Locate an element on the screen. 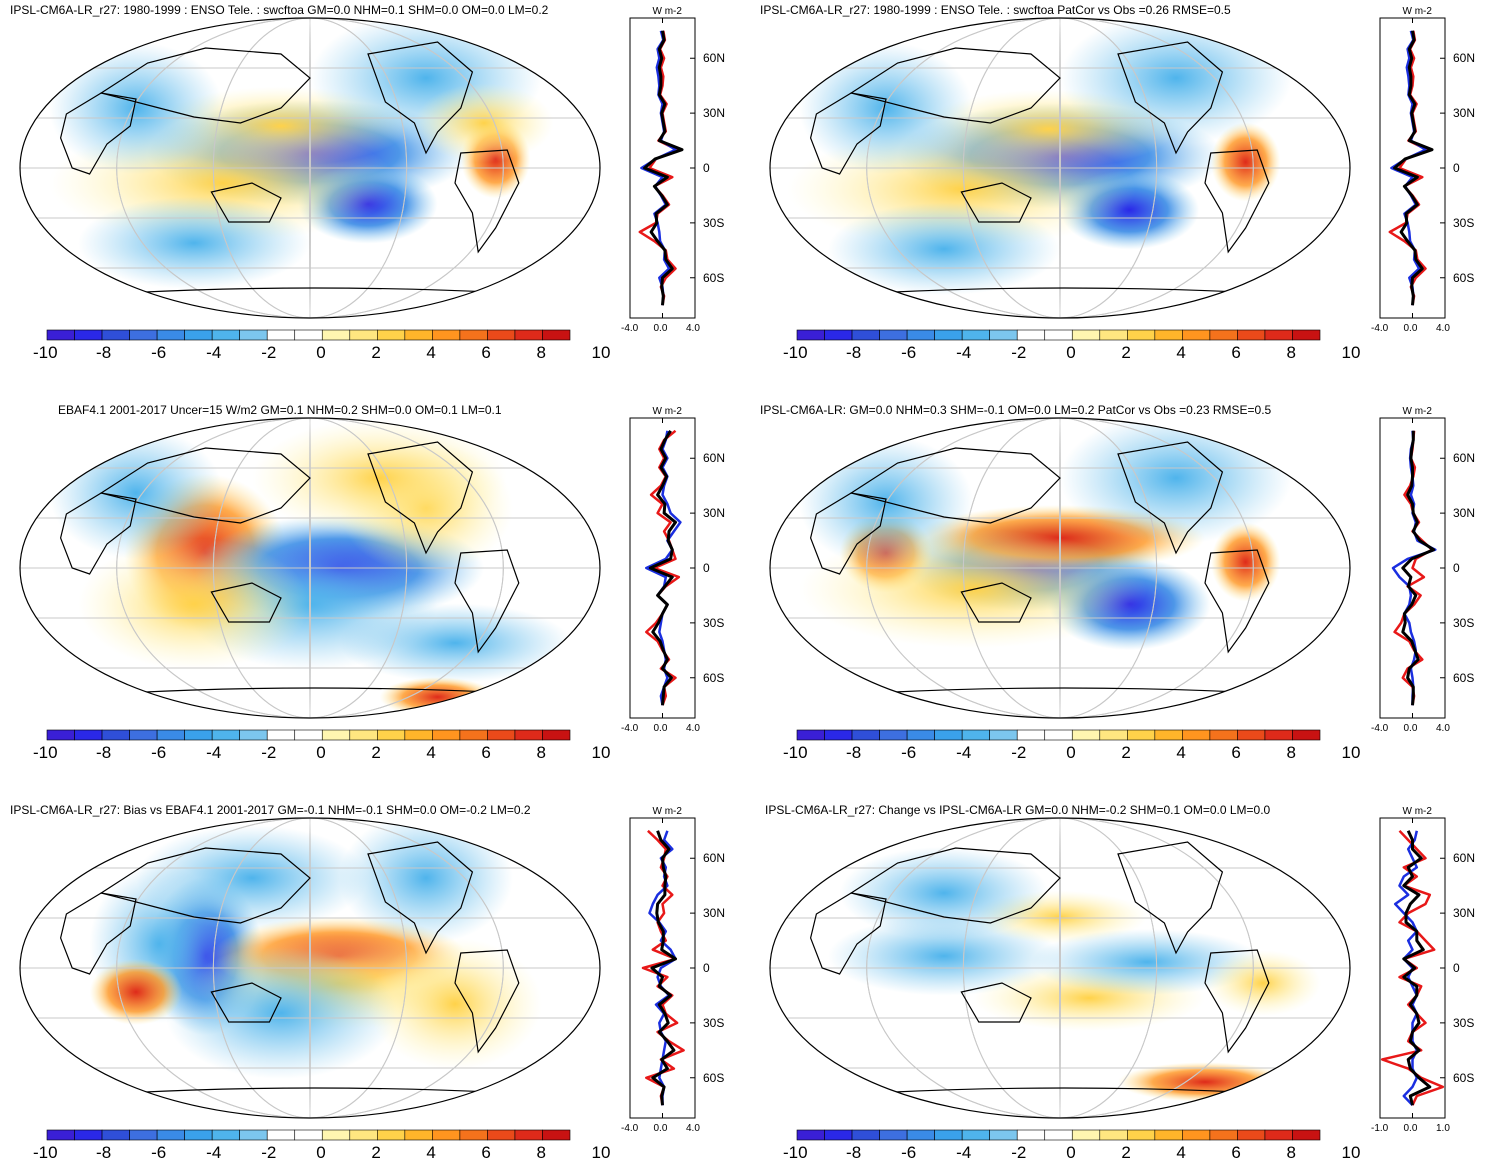  lat-tick-label: 60N is located at coordinates (714, 58).